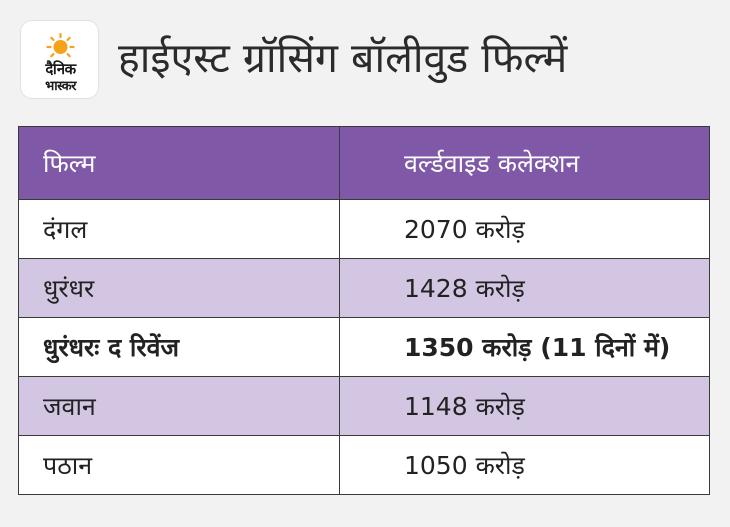  I want to click on table-row: जवान 1148 करोड़, so click(364, 406).